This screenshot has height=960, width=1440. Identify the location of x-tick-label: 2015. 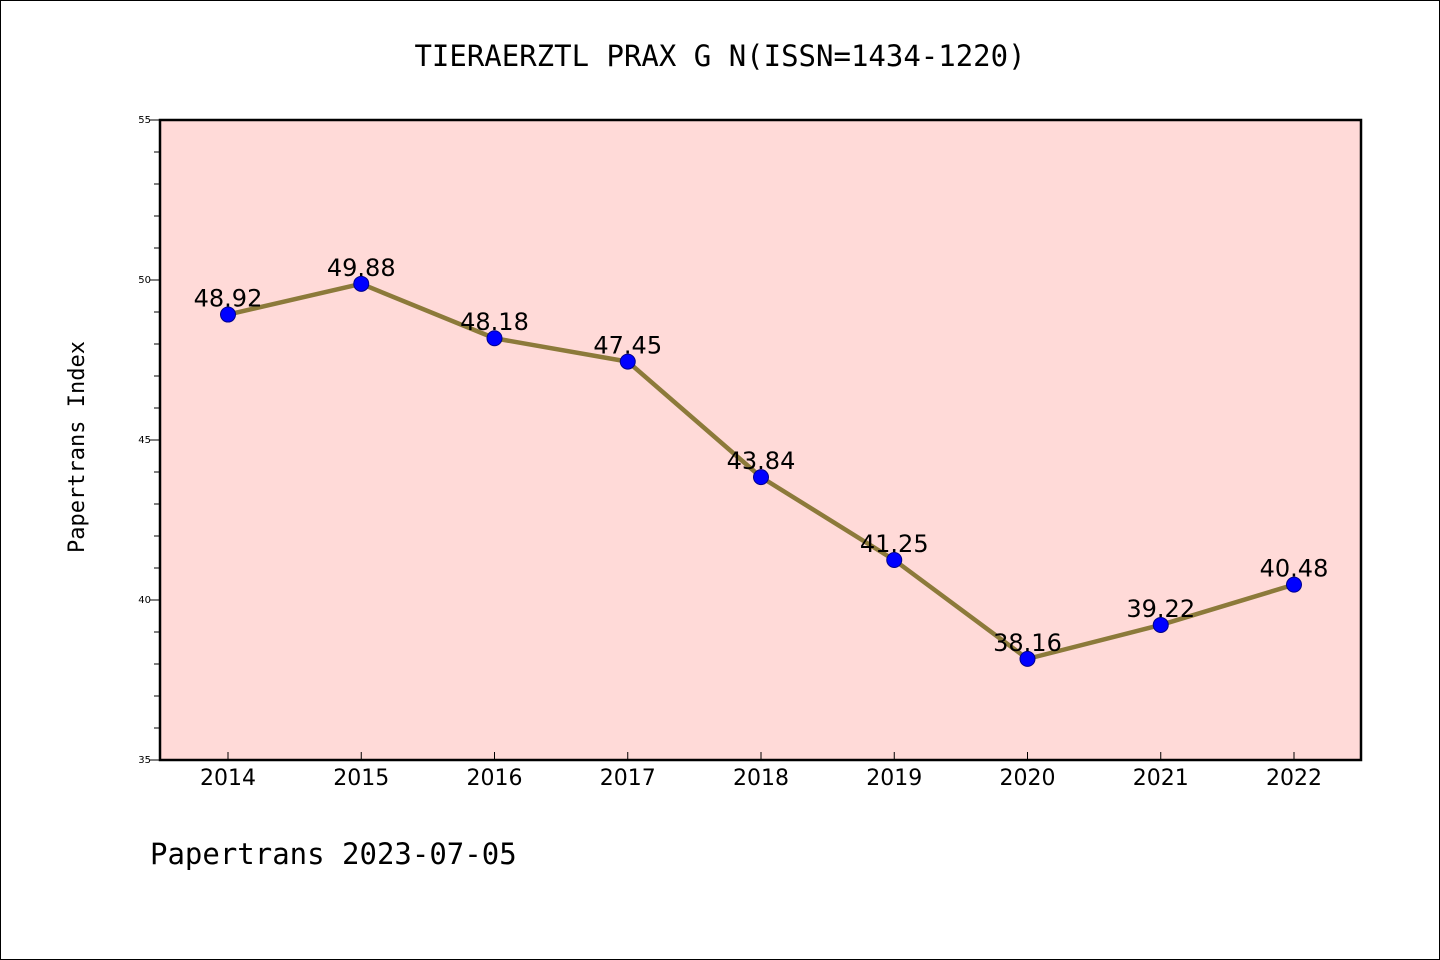
(361, 778).